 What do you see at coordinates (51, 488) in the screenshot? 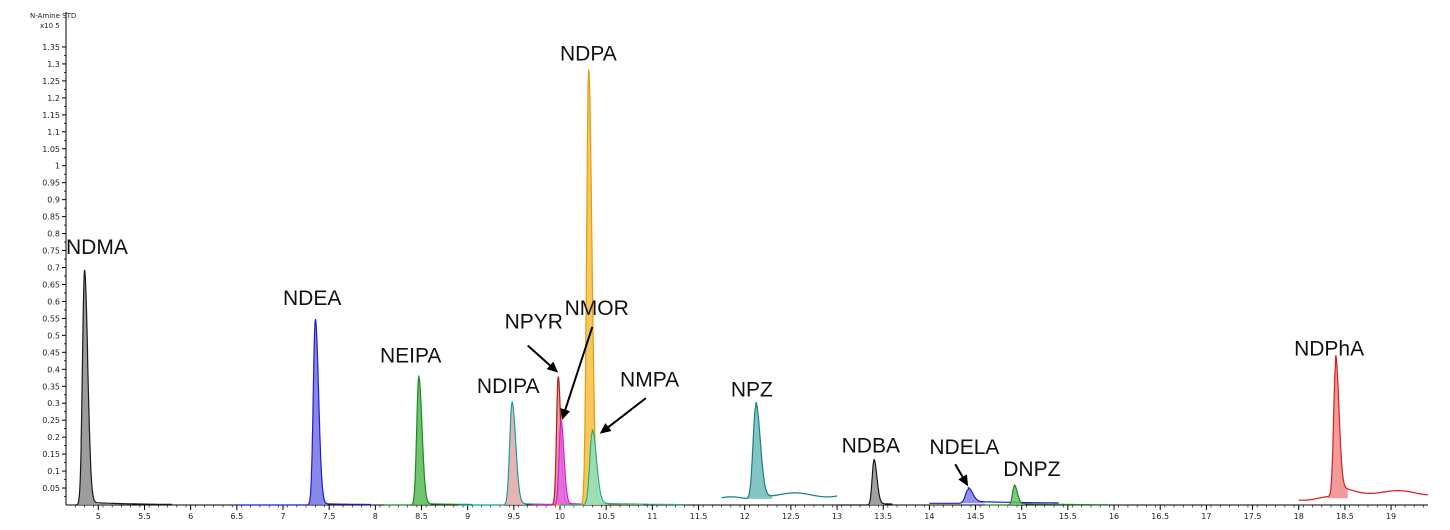
I see `y-tick-label: 0.05` at bounding box center [51, 488].